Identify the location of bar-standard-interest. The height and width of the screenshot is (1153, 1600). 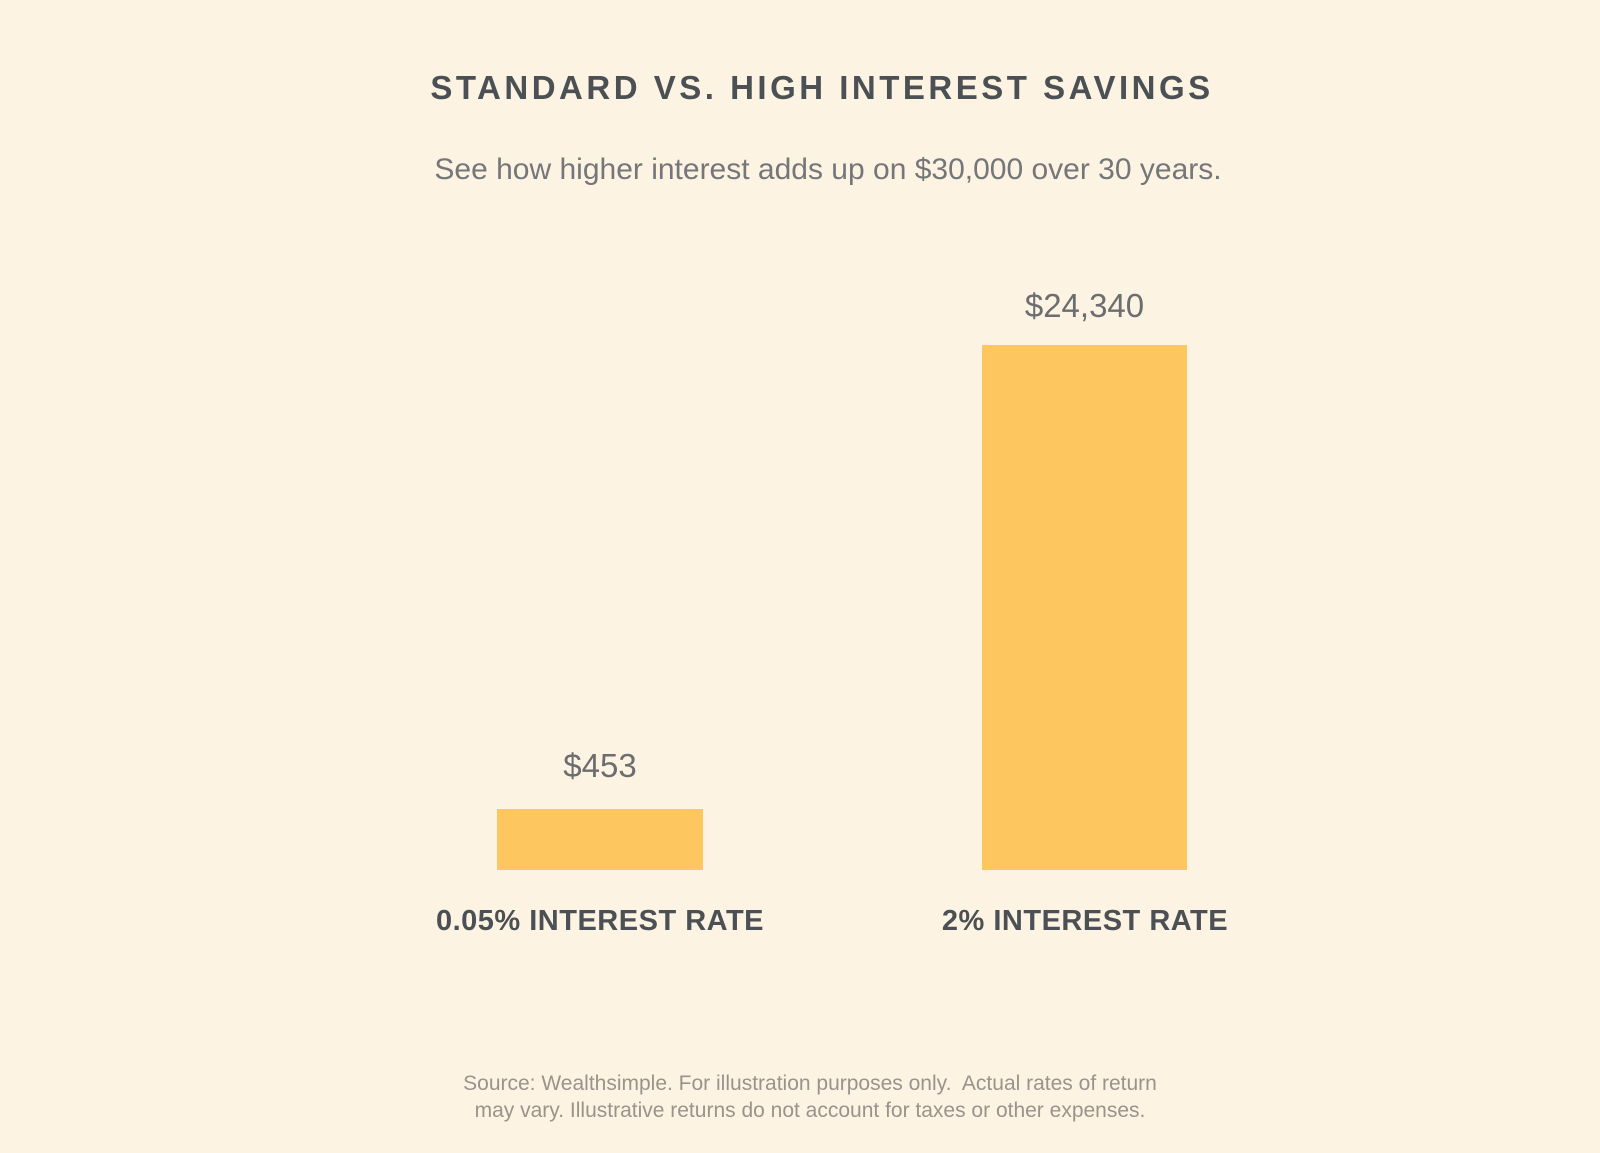
(600, 839).